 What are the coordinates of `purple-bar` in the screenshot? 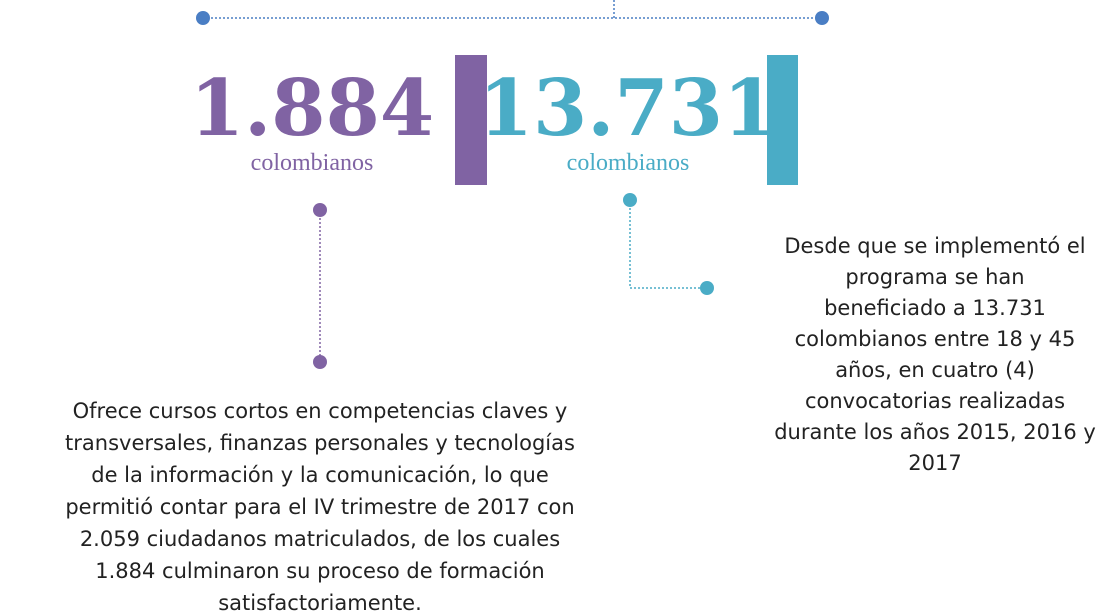 It's located at (471, 120).